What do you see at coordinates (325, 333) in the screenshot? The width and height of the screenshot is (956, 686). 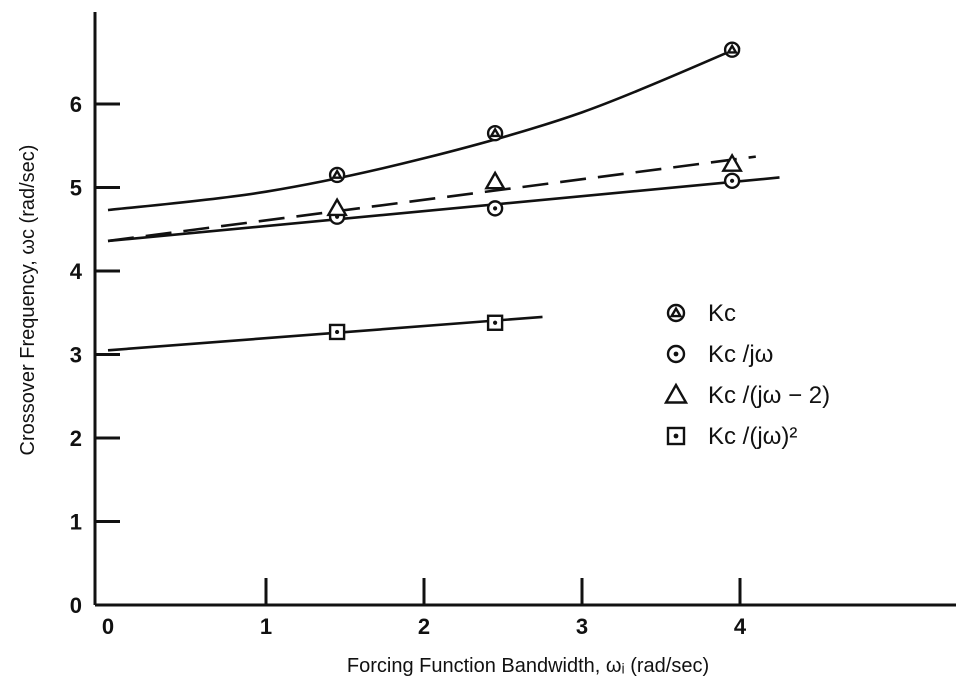 I see `series-3-line` at bounding box center [325, 333].